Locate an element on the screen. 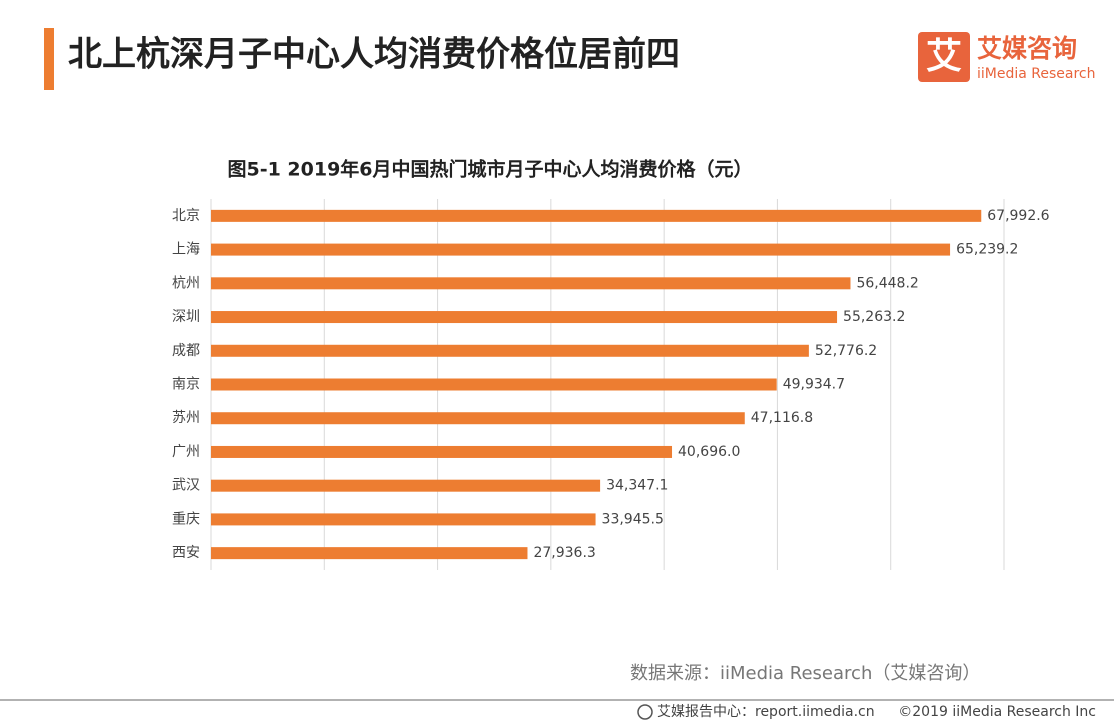 Image resolution: width=1114 pixels, height=724 pixels. footer-icon is located at coordinates (645, 712).